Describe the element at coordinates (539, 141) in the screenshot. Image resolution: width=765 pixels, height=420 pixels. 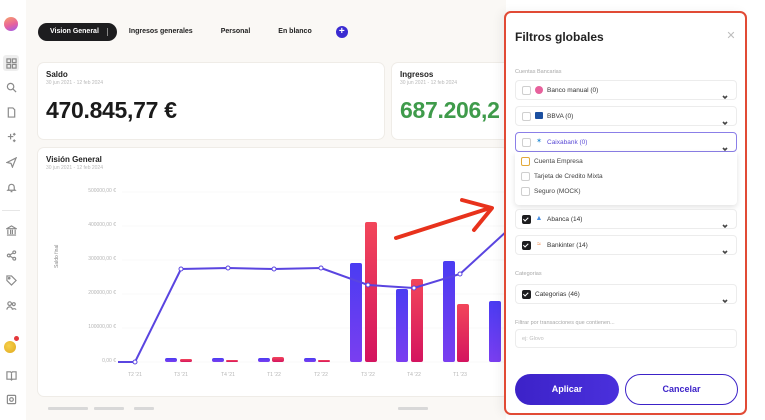
I see `caixabank-icon: ✶` at that location.